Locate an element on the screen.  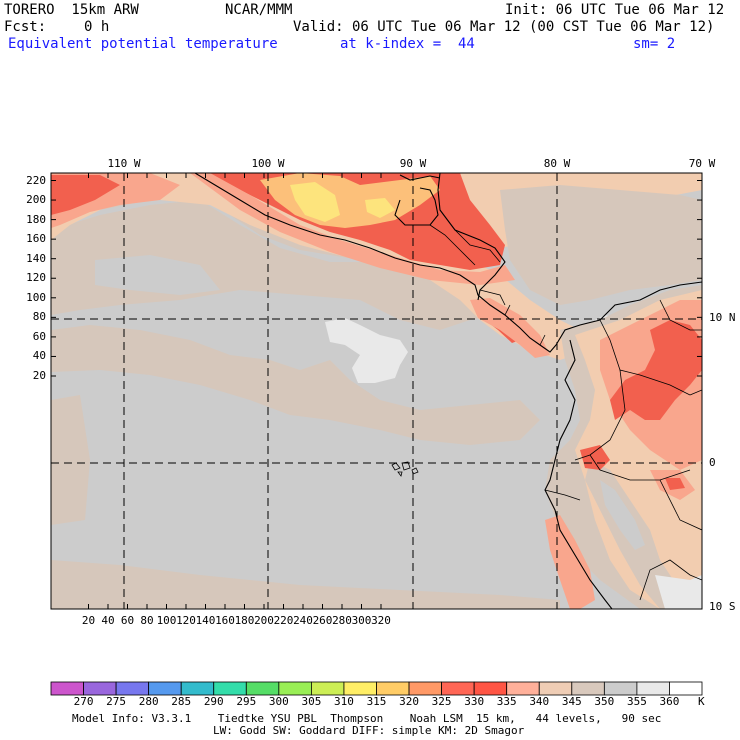
grid-x-label: 280 is located at coordinates (342, 620).